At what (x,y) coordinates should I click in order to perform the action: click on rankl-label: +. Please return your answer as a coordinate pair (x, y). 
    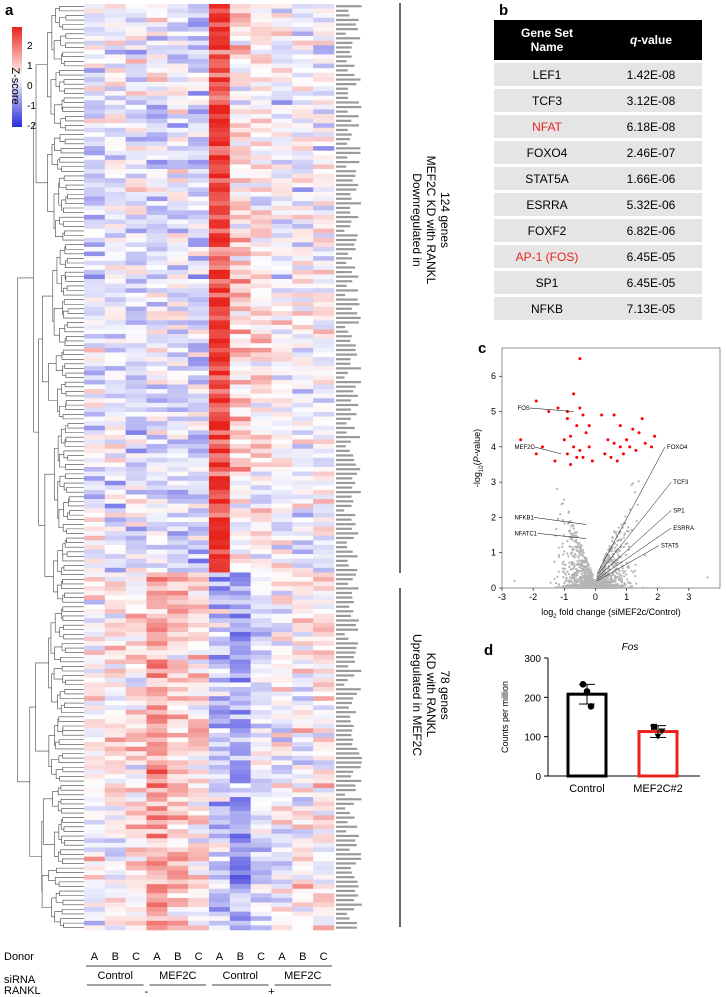
    Looking at the image, I should click on (271, 991).